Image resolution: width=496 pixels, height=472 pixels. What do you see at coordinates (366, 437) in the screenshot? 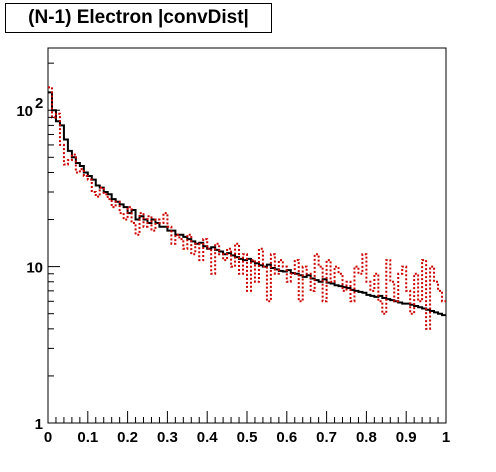
I see `x-tick-label: 0.8` at bounding box center [366, 437].